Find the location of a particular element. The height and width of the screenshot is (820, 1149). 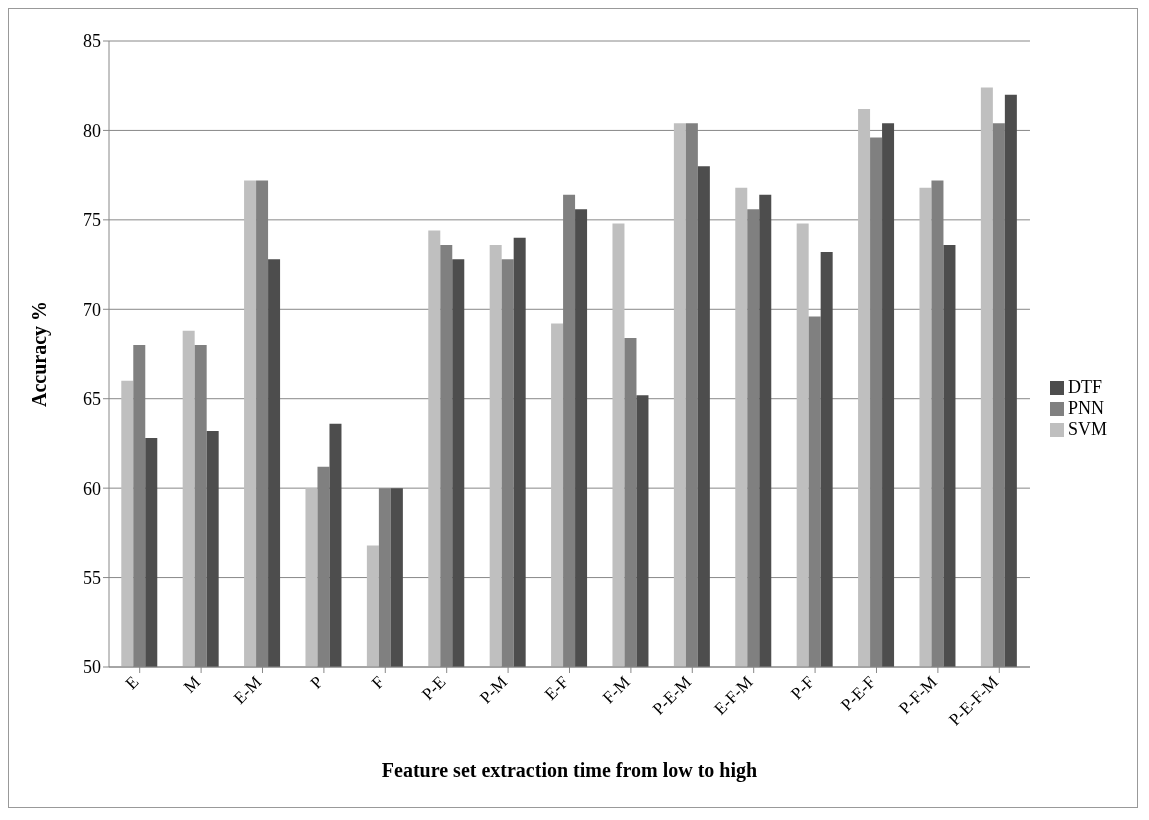

y-tick-label: 60 is located at coordinates (92, 488).